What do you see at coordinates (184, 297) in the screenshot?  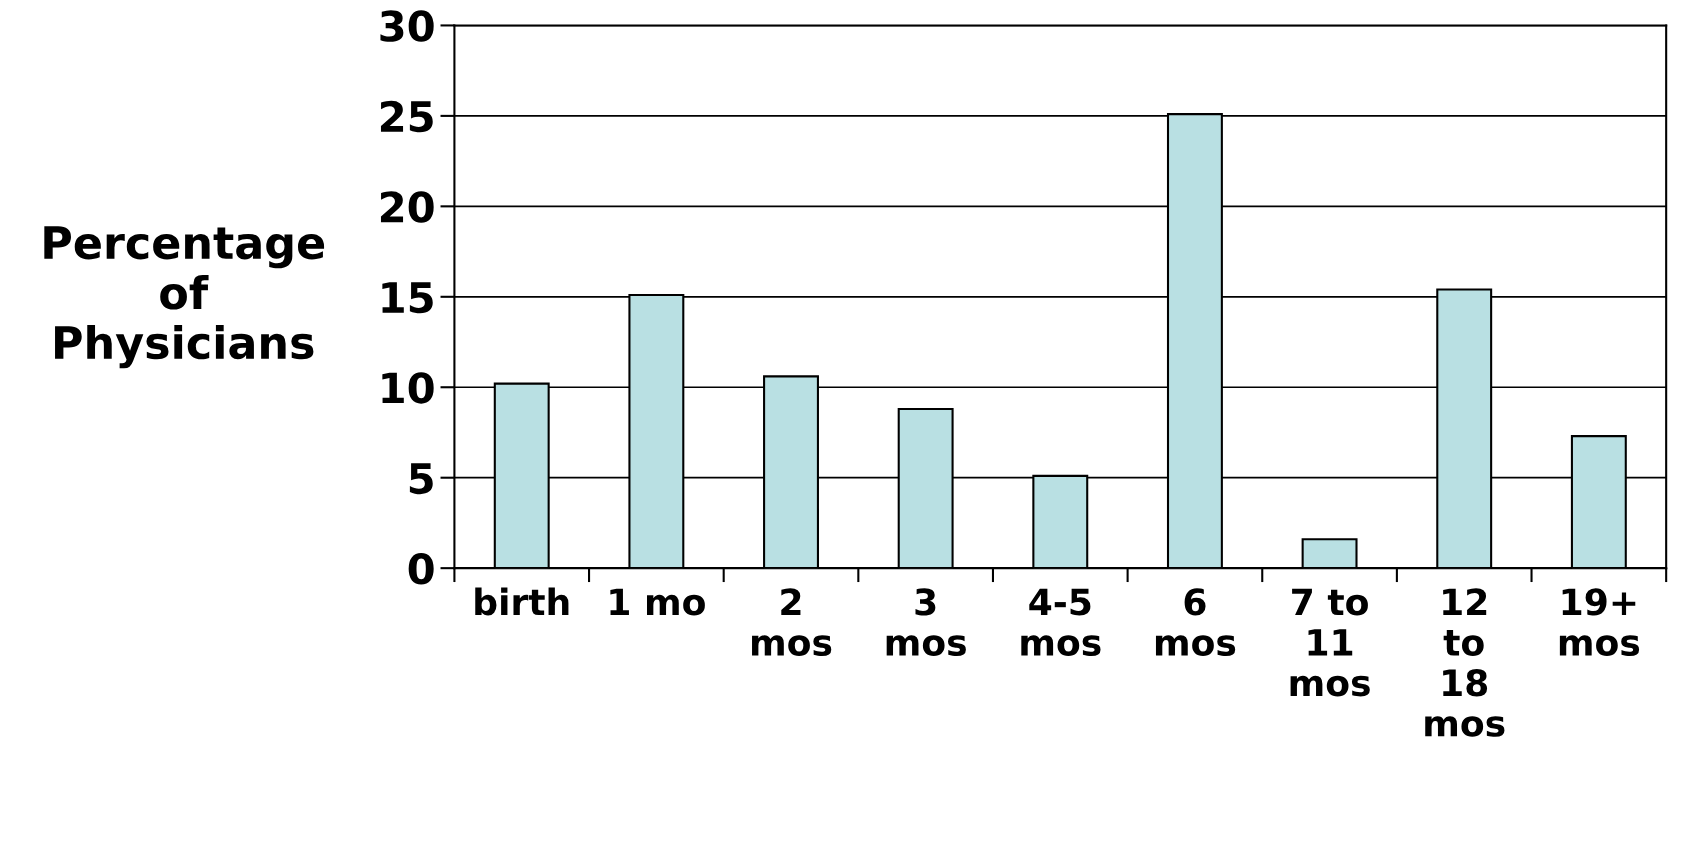 I see `y-axis-title: Percentage of Physicians` at bounding box center [184, 297].